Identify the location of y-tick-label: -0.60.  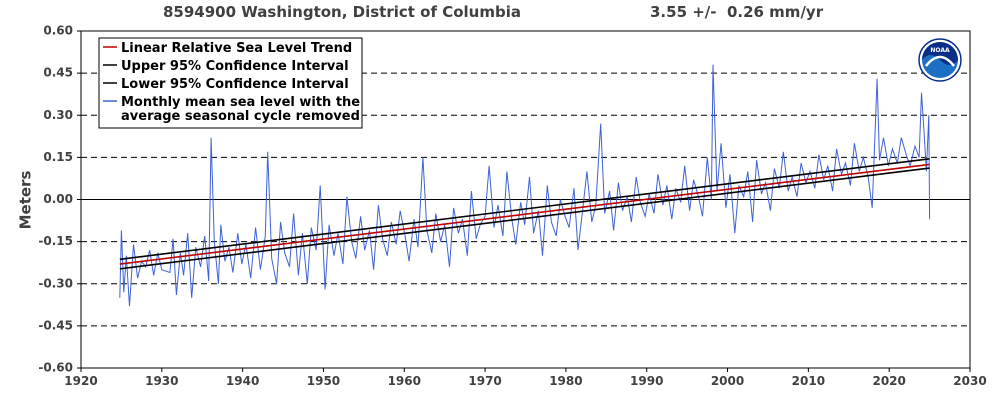
(55, 368).